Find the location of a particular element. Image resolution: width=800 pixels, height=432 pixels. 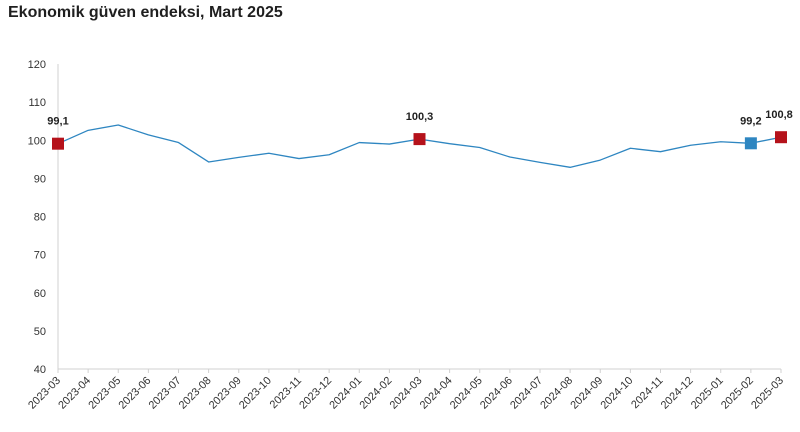

y-tick-label: 70 is located at coordinates (40, 256).